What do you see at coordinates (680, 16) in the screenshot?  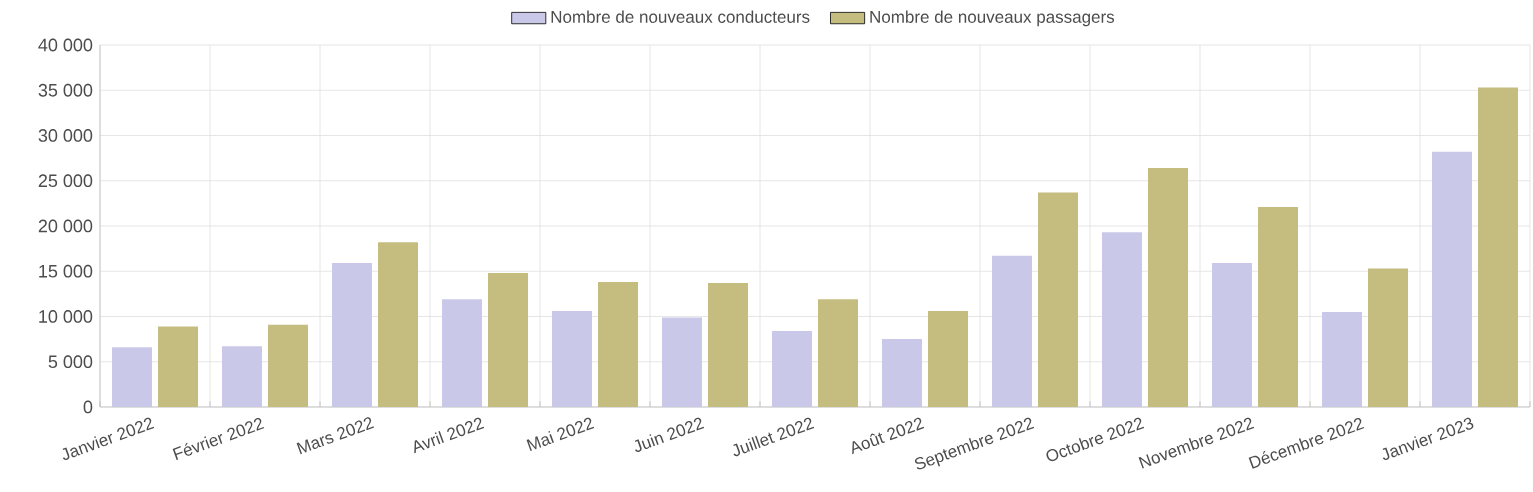 I see `legend-label: Nombre de nouveaux conducteurs` at bounding box center [680, 16].